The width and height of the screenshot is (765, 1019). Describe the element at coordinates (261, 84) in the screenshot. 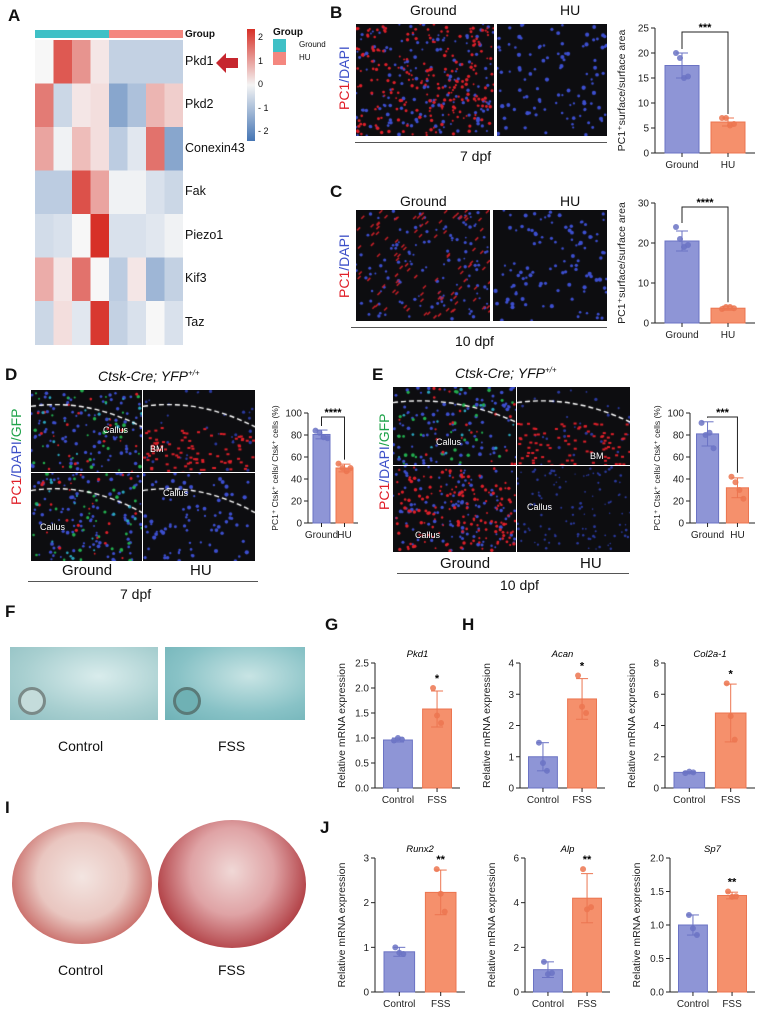

I see `colorbar-tick-label: 0` at that location.